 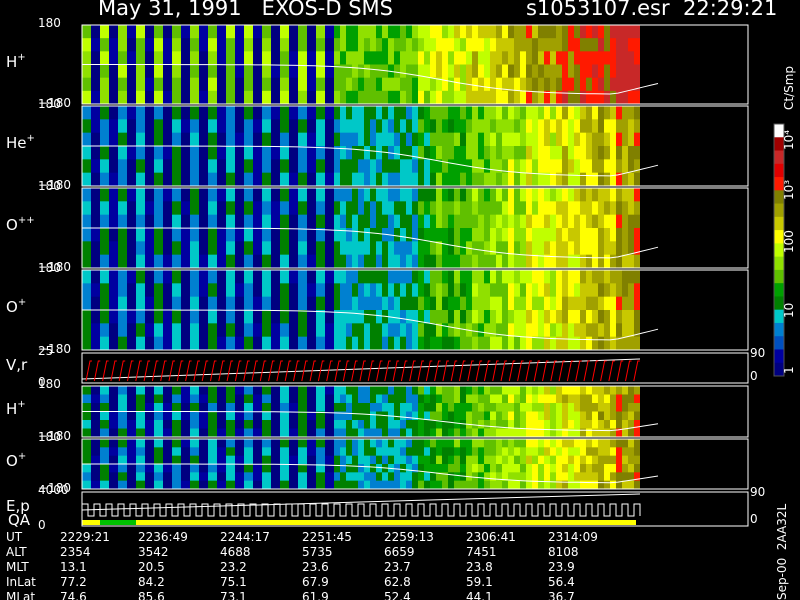 I want to click on axis-value-inlat: 67.9, so click(x=315, y=582).